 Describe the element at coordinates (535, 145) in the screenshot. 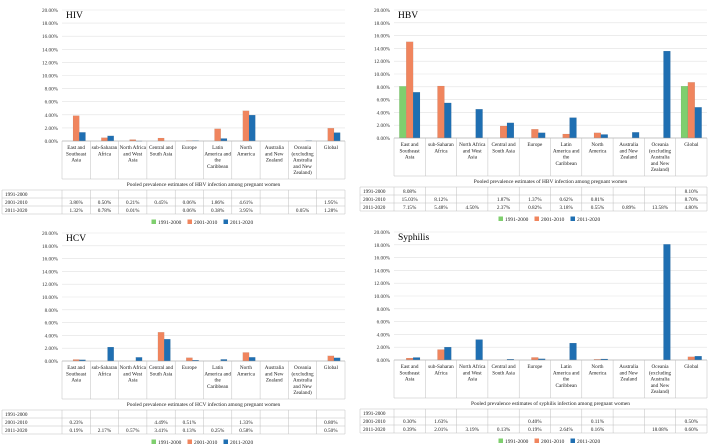

I see `category-label: Europe` at that location.